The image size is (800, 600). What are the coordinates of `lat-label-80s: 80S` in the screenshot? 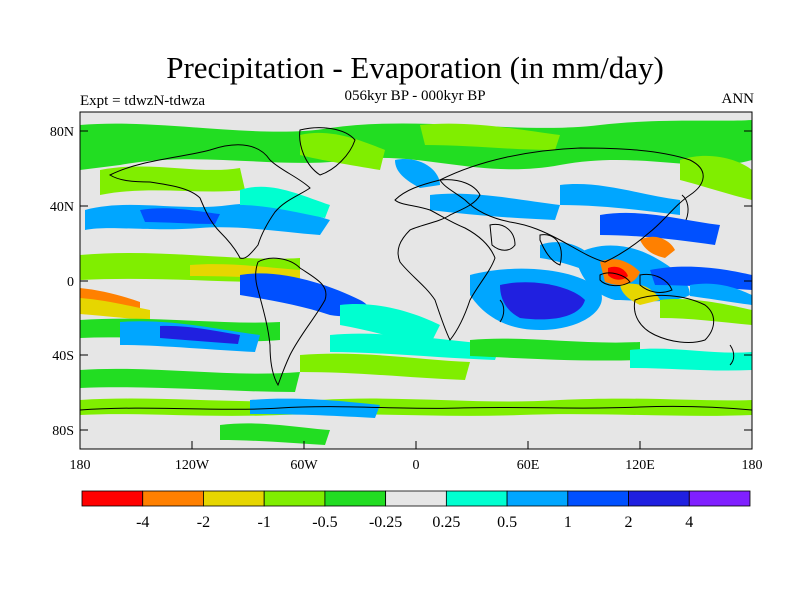 It's located at (63, 431).